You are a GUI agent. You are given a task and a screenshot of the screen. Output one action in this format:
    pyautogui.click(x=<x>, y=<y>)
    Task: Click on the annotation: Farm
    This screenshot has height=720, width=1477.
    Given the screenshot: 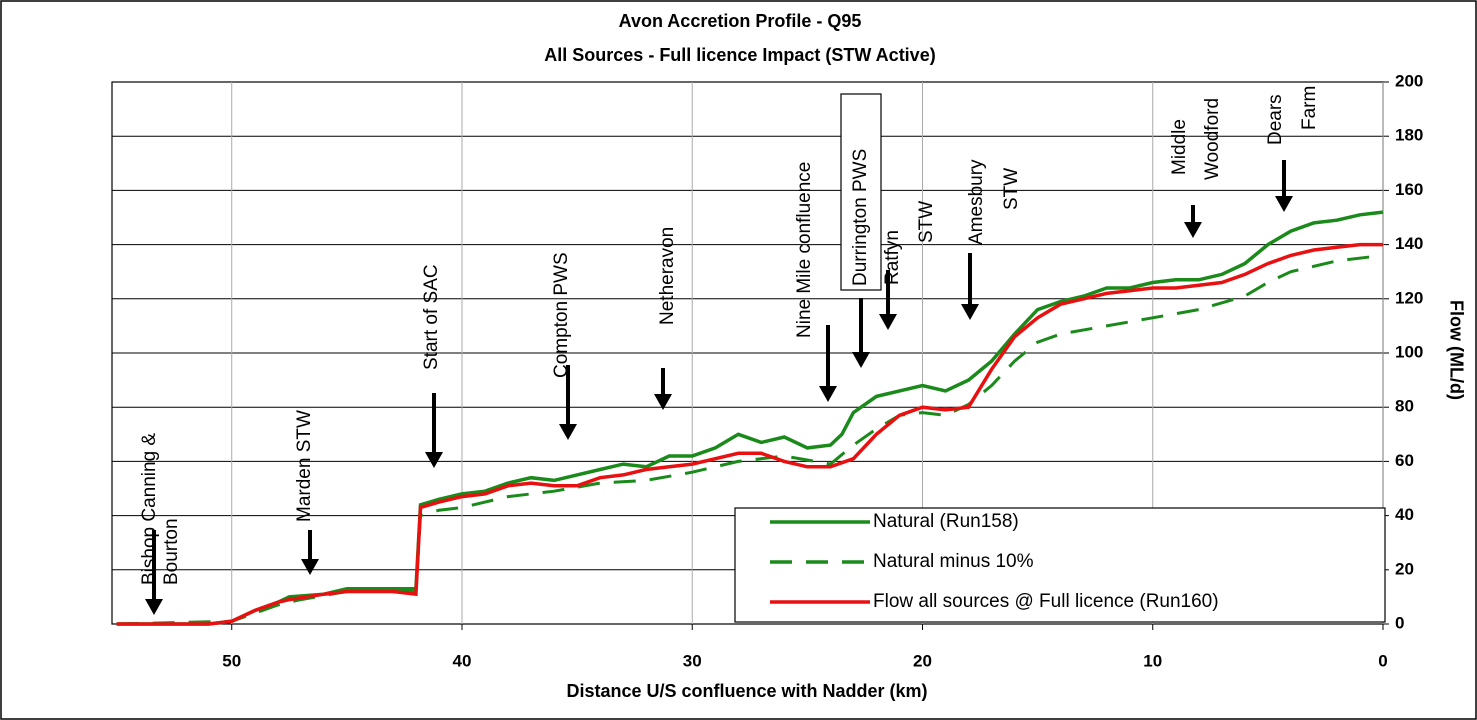 What is the action you would take?
    pyautogui.click(x=1309, y=108)
    